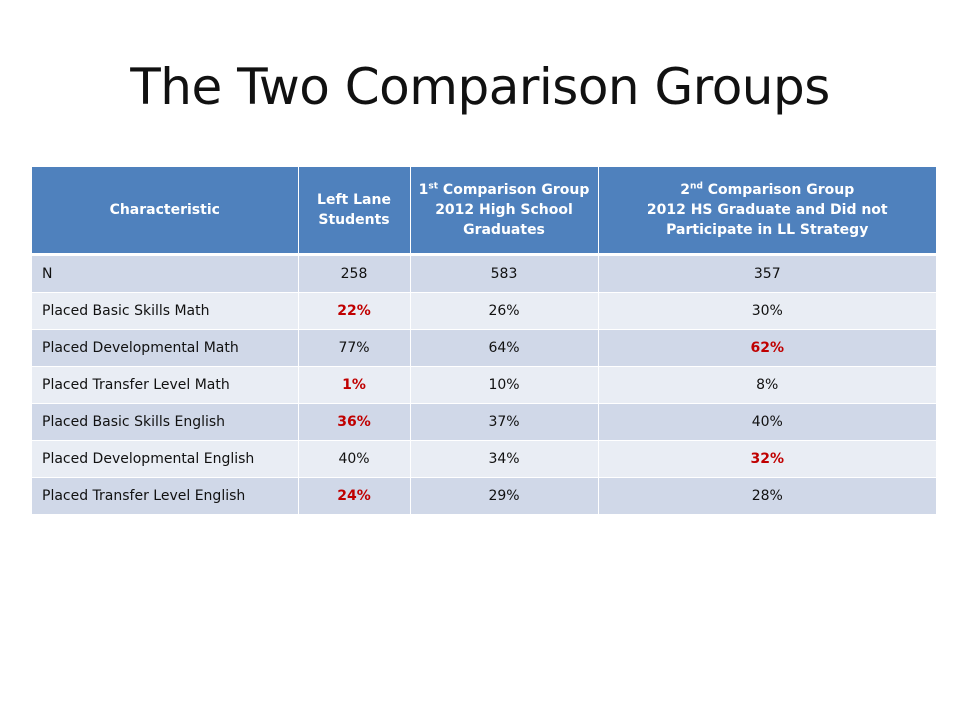 The height and width of the screenshot is (720, 960). What do you see at coordinates (165, 459) in the screenshot?
I see `row-label: Placed Developmental English` at bounding box center [165, 459].